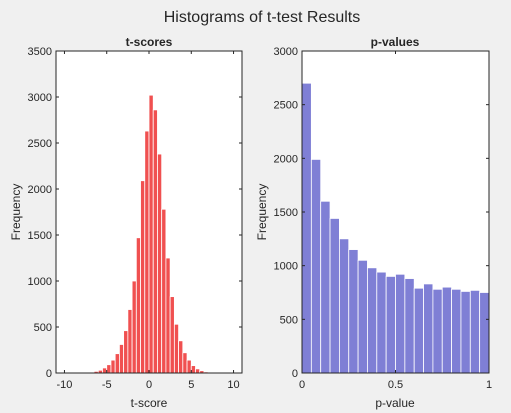  Describe the element at coordinates (286, 213) in the screenshot. I see `p-value-y-tick-label: 1500` at that location.